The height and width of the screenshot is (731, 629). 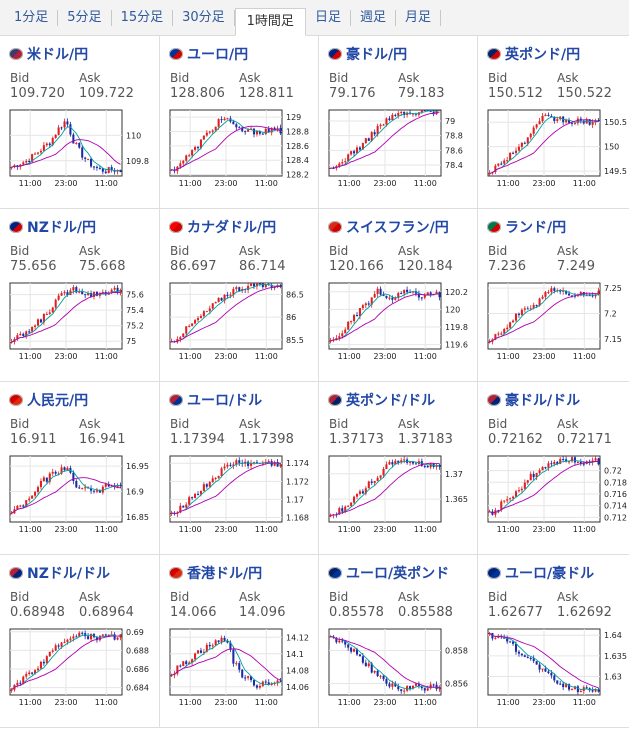 I want to click on price-chart: 129 128.8 128.6 128.4 128.2 11:00 23:00 11:00, so click(x=239, y=158).